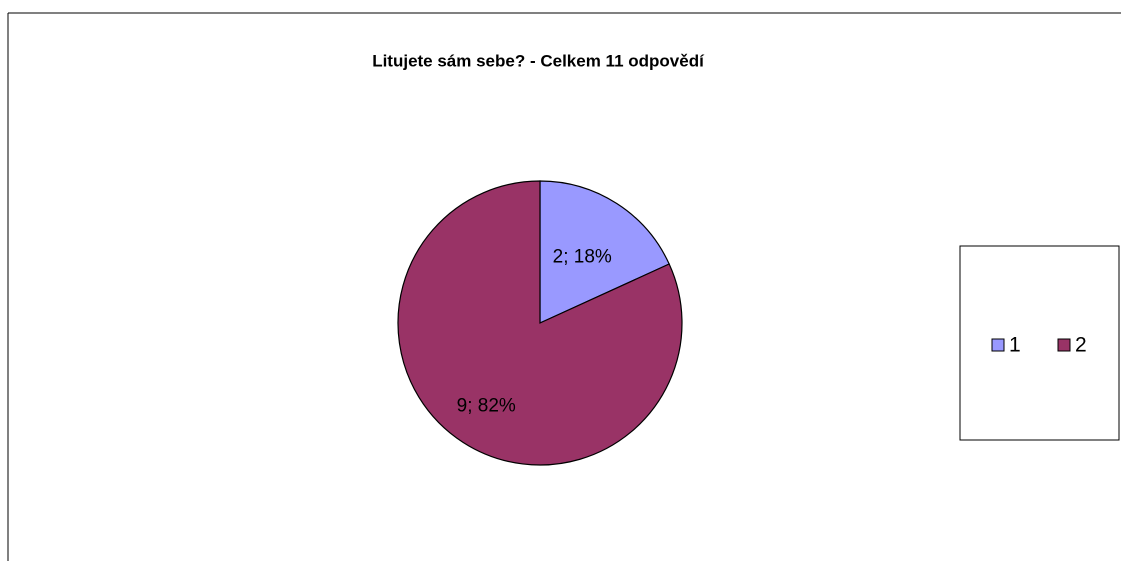 This screenshot has height=561, width=1121. What do you see at coordinates (582, 256) in the screenshot?
I see `data-label: 2; 18%` at bounding box center [582, 256].